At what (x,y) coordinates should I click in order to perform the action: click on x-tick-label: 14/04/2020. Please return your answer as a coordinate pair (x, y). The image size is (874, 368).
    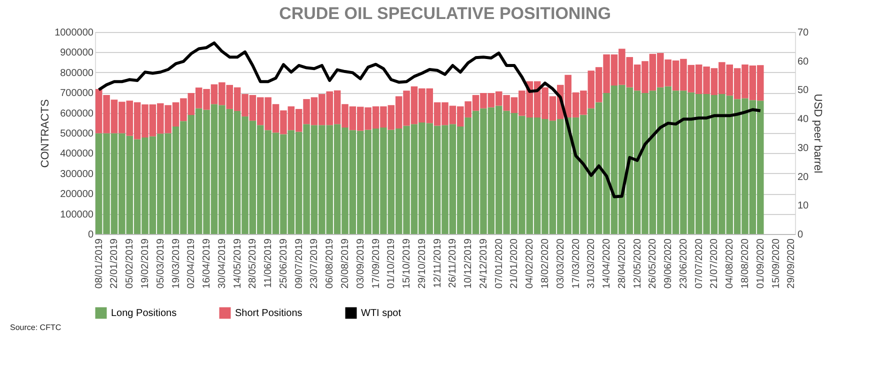
    Looking at the image, I should click on (607, 263).